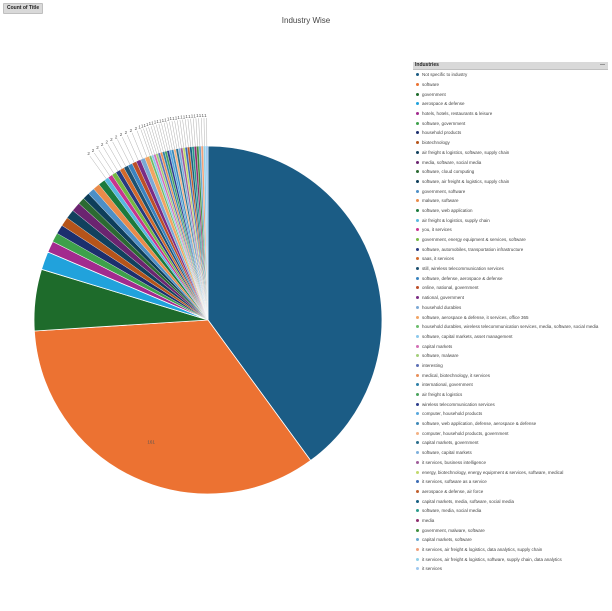  I want to click on legend-item: media, so click(510, 521).